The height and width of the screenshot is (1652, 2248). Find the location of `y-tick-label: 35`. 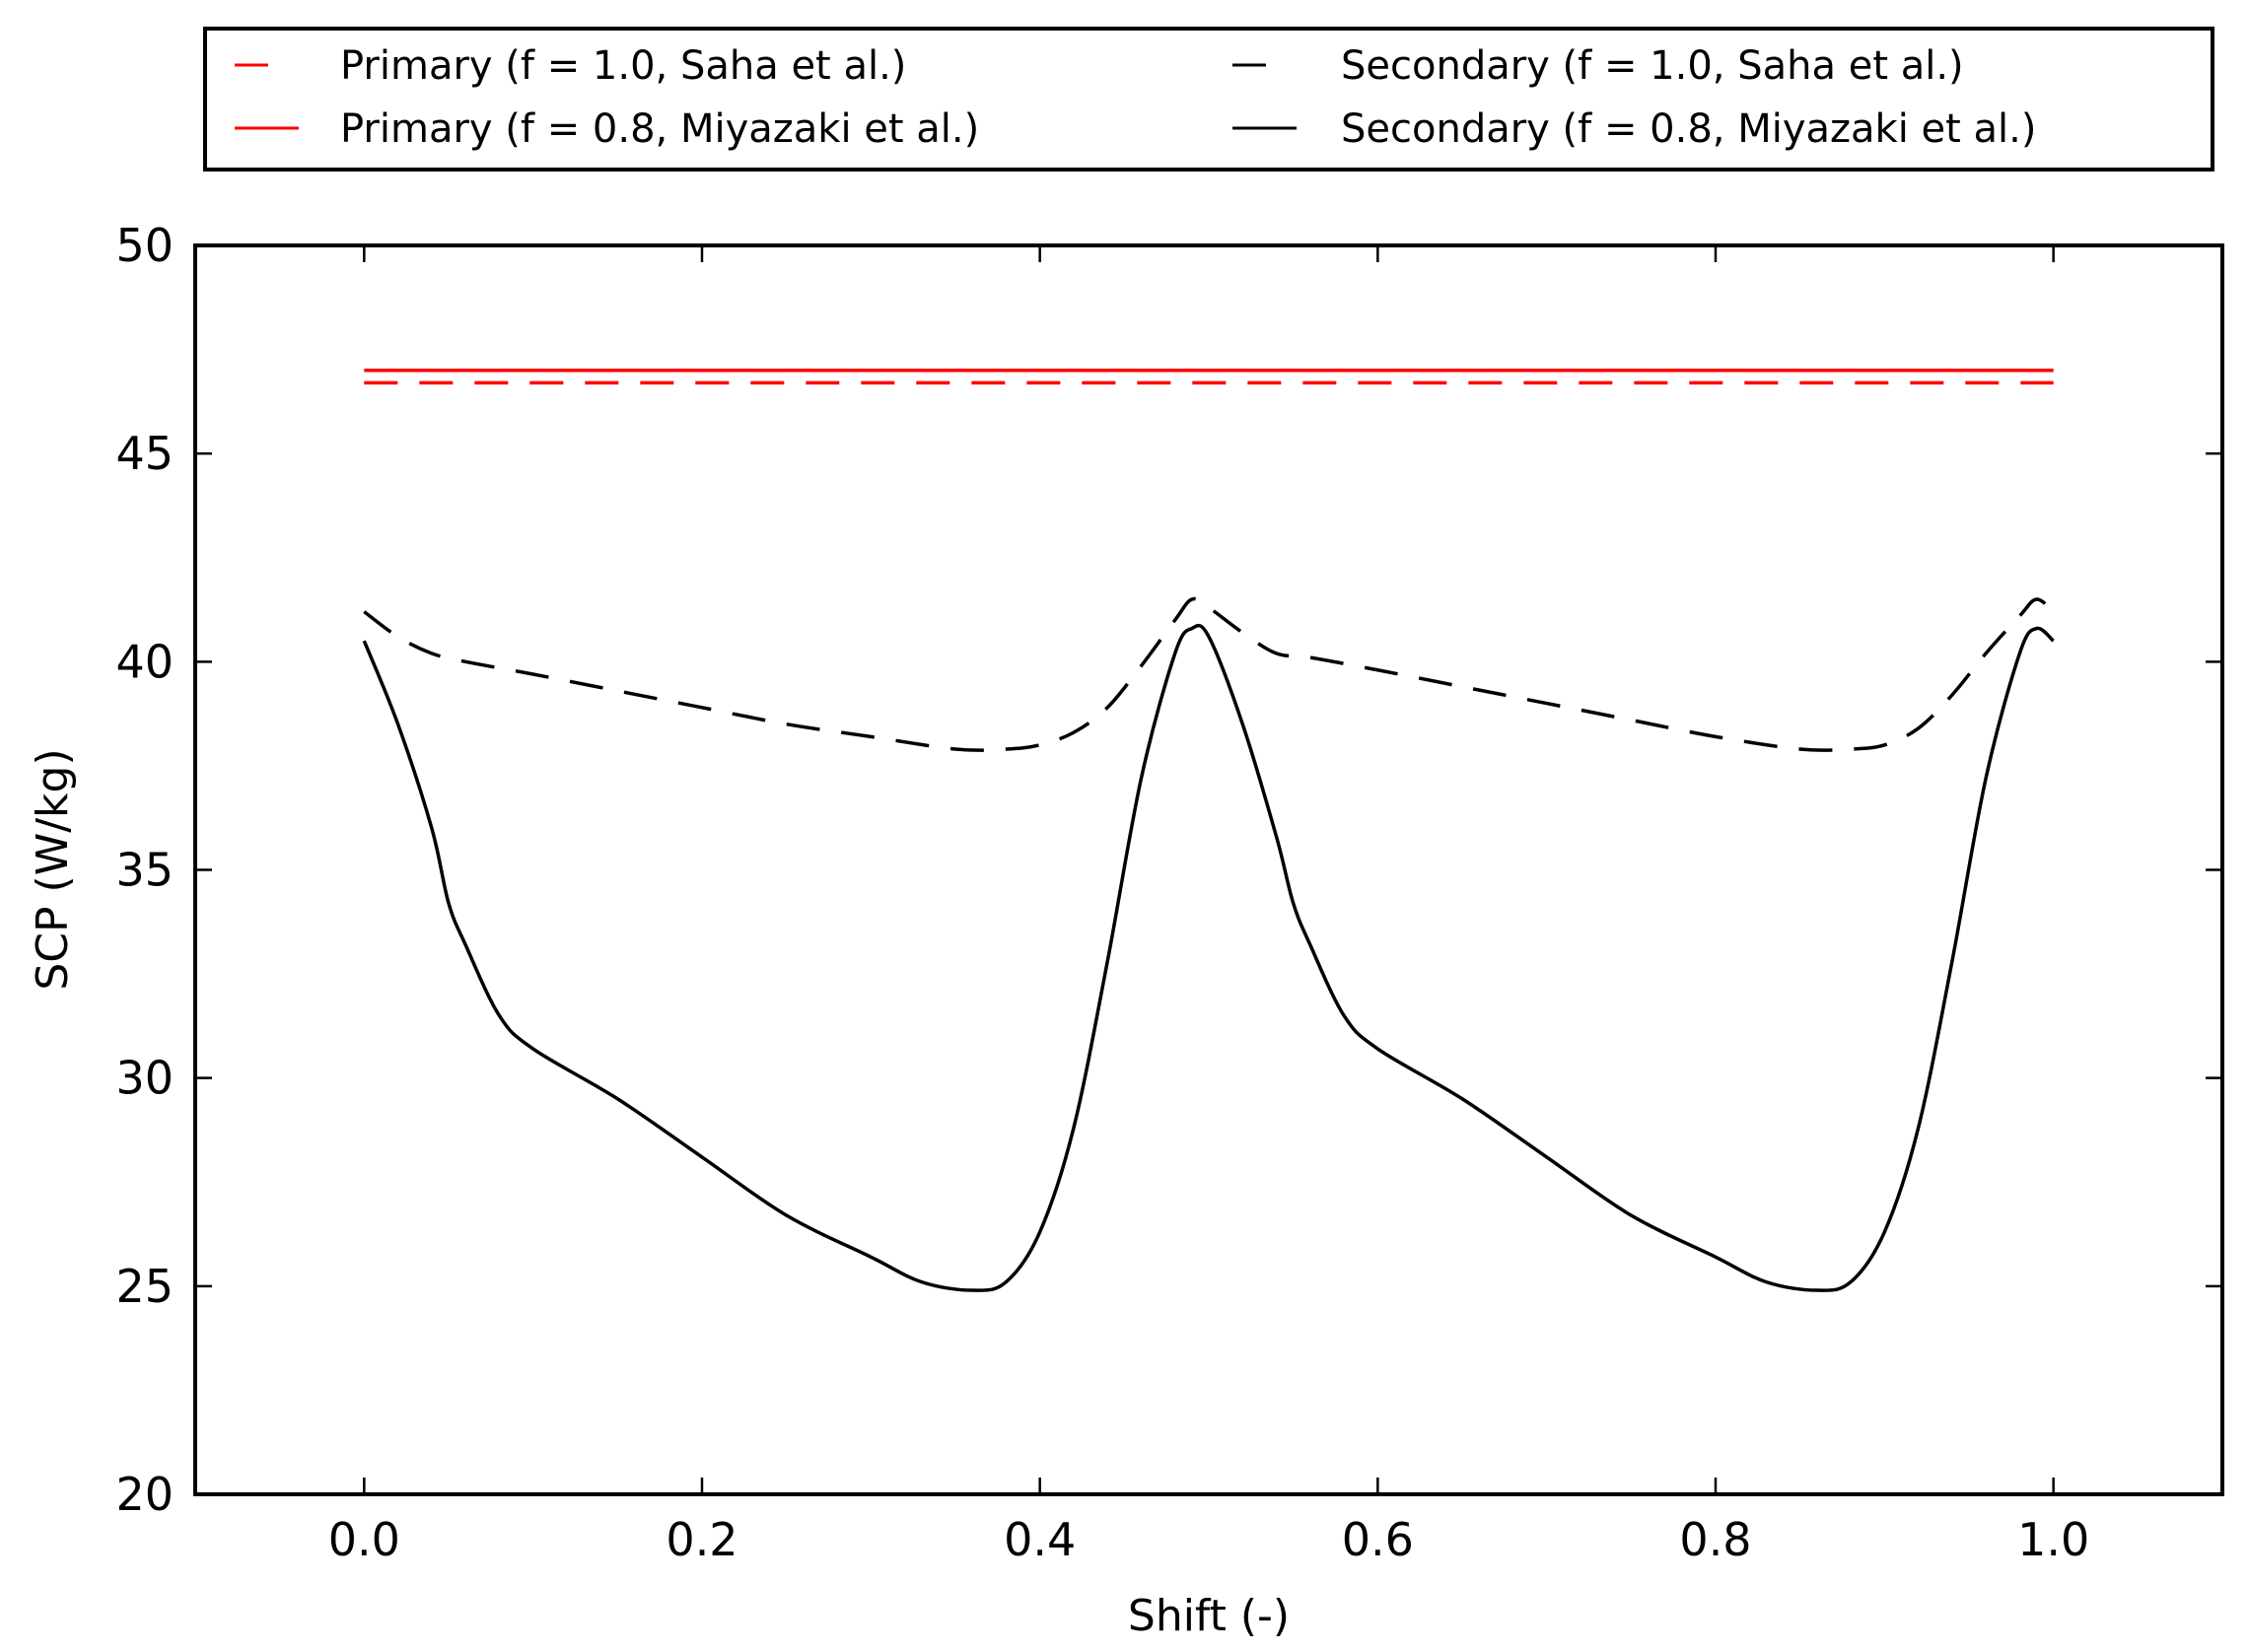

y-tick-label: 35 is located at coordinates (144, 870).